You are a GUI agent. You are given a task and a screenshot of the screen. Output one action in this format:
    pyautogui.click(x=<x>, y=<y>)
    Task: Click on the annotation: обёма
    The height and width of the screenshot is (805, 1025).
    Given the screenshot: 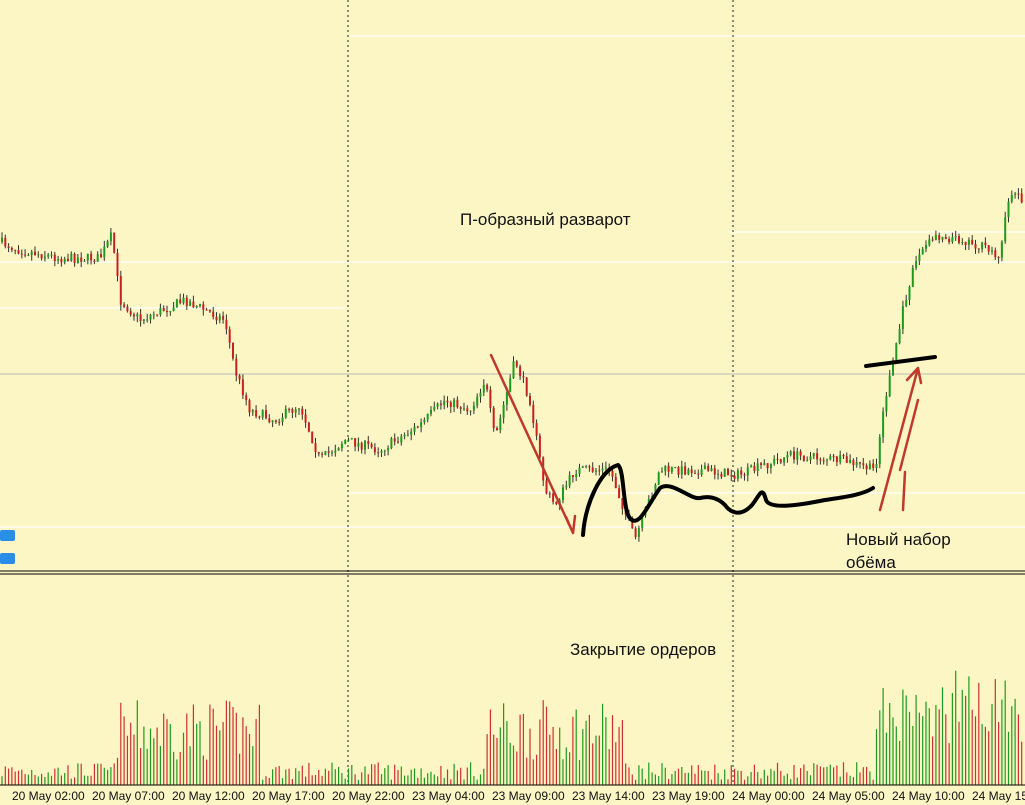 What is the action you would take?
    pyautogui.click(x=871, y=562)
    